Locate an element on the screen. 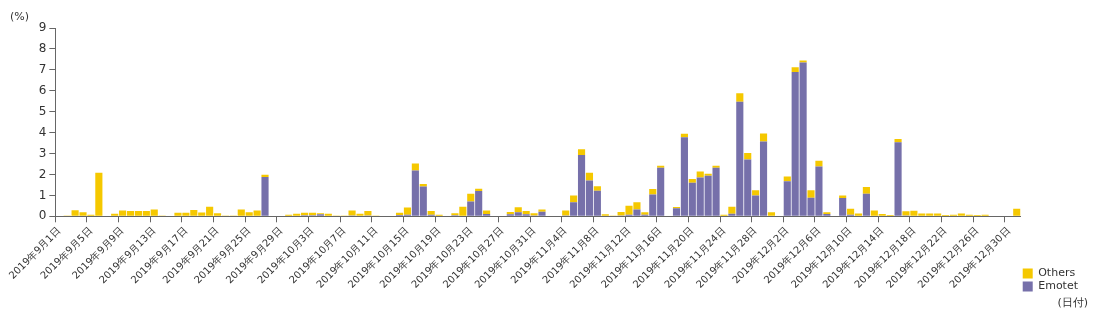  y-tick-label: 6 is located at coordinates (42, 89).